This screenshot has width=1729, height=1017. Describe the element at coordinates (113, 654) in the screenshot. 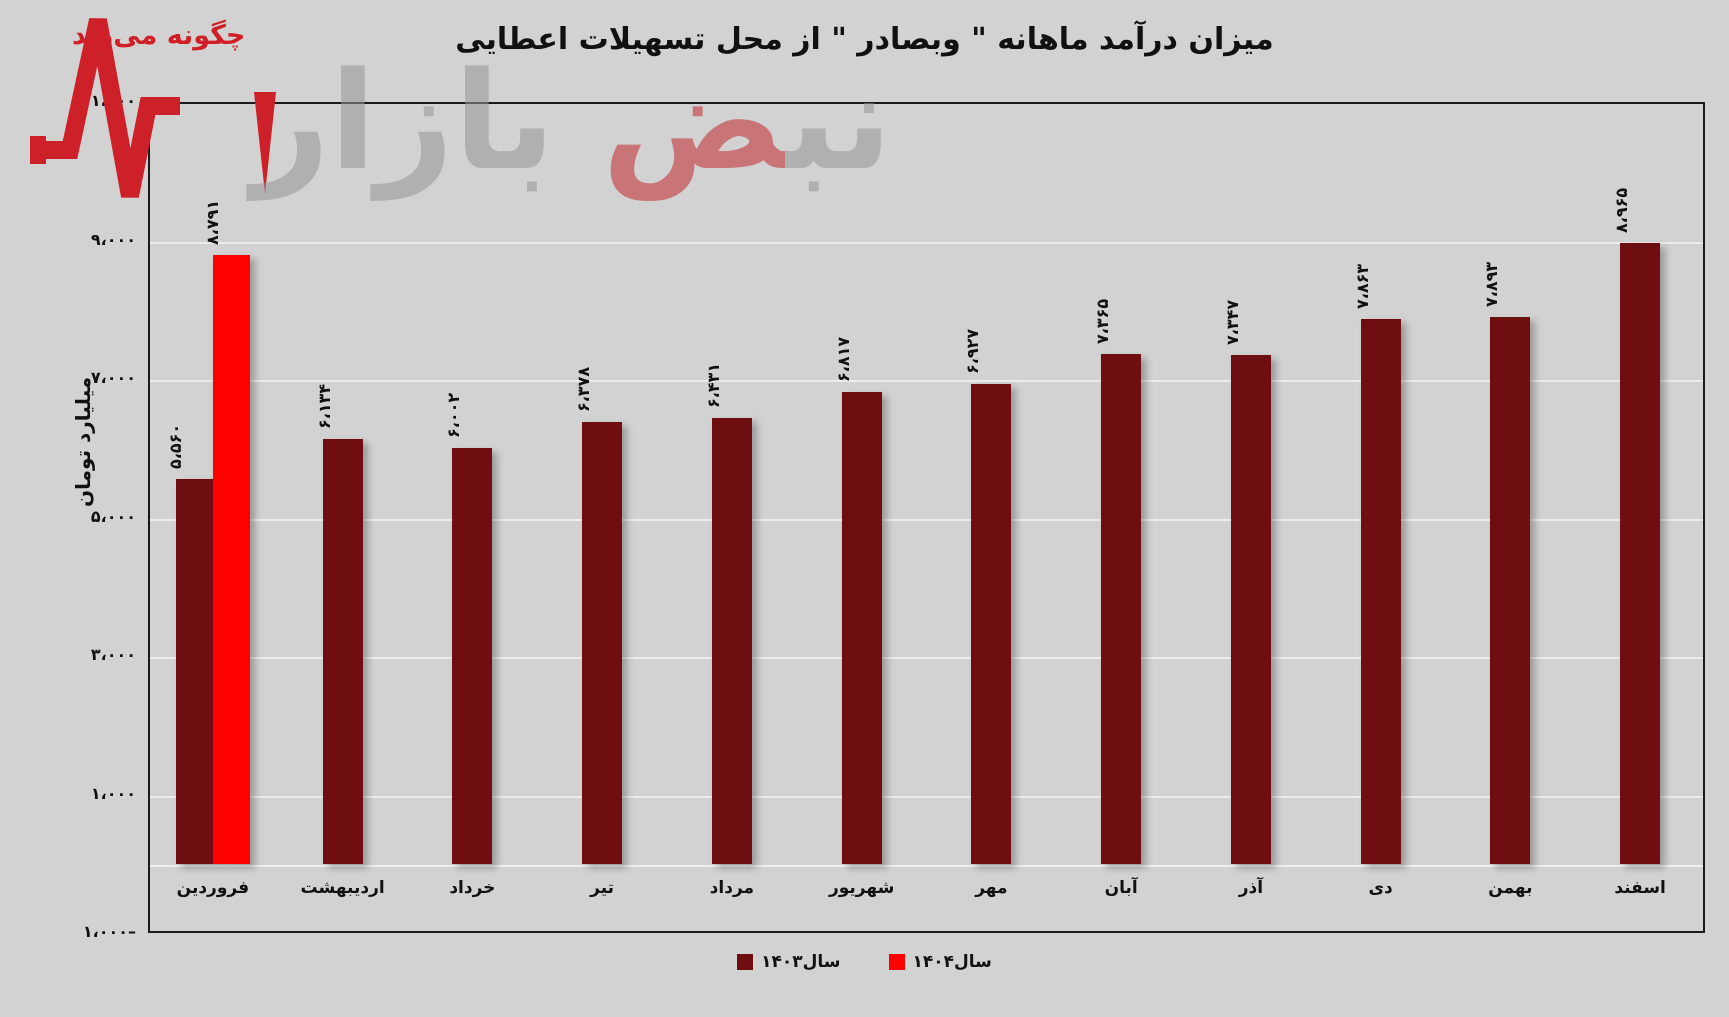

I see `y-tick-label: ۳،۰۰۰` at that location.